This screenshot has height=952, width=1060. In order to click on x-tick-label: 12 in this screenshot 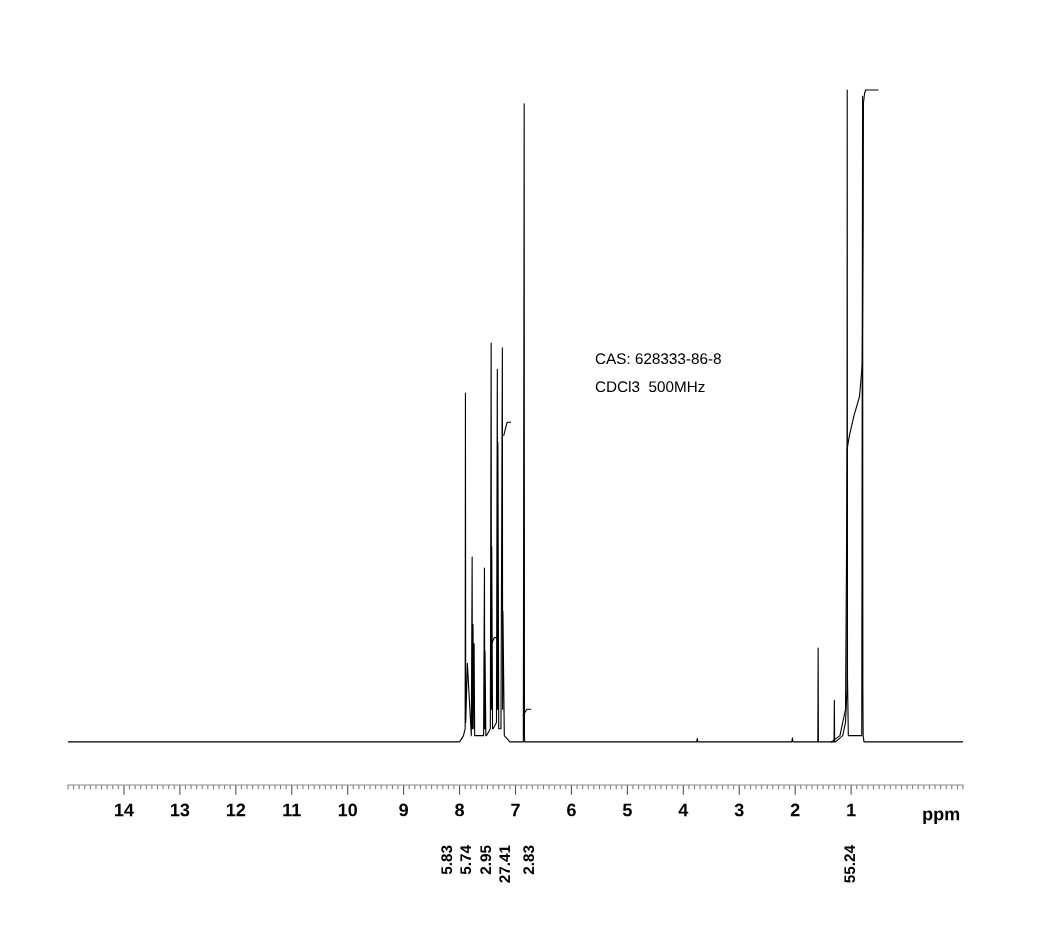, I will do `click(236, 810)`.